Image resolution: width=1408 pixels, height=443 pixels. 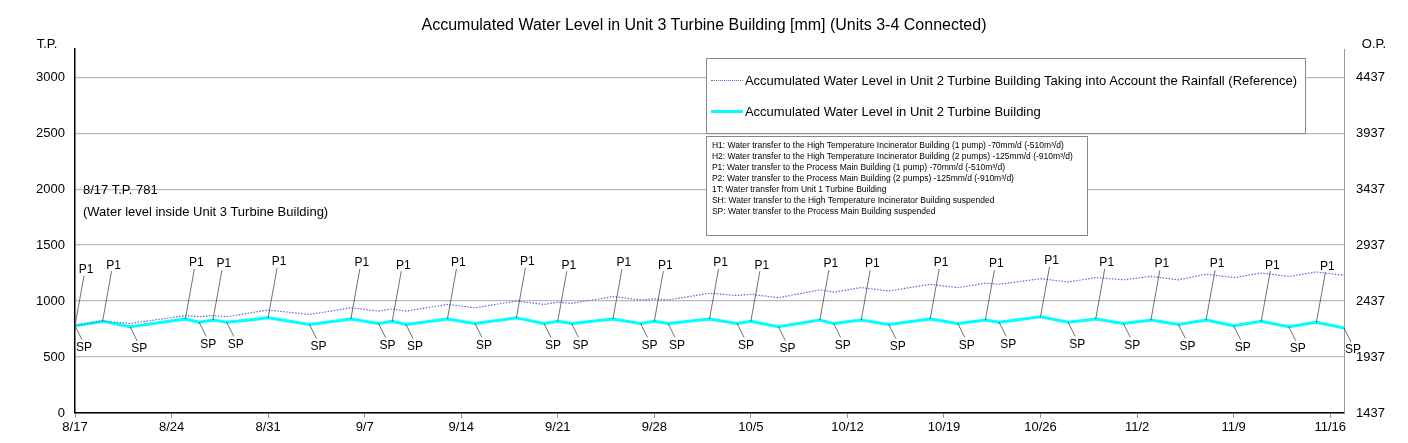 What do you see at coordinates (364, 427) in the screenshot?
I see `x-tick-label: 9/7` at bounding box center [364, 427].